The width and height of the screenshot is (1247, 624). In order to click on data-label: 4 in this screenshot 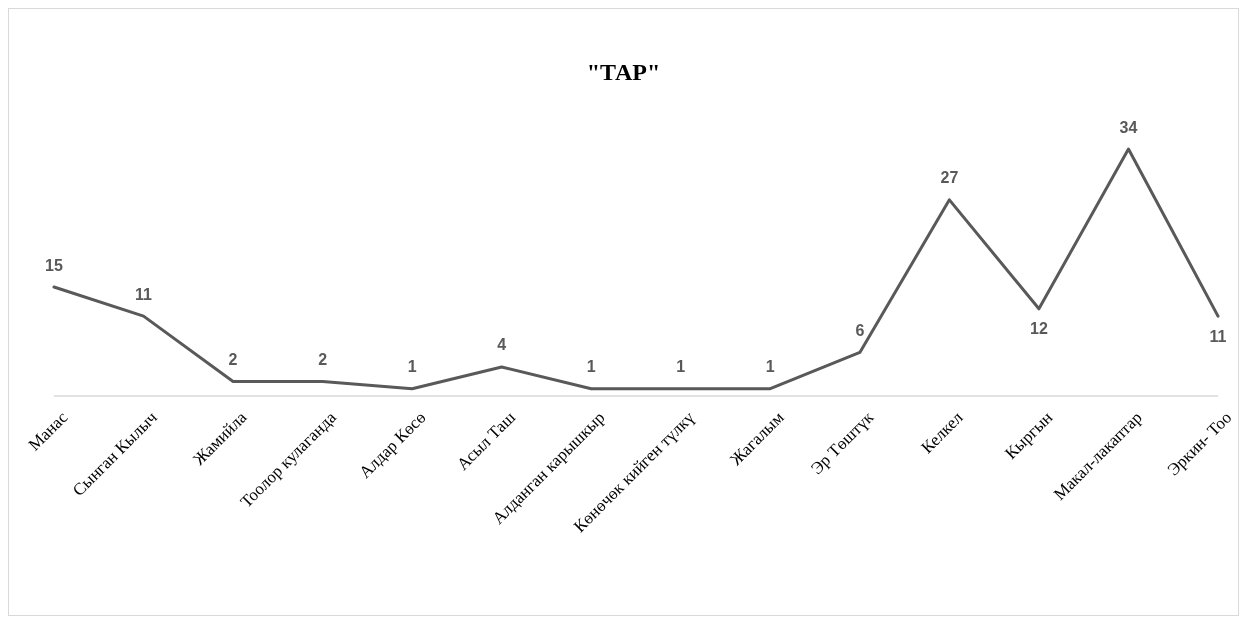, I will do `click(502, 345)`.